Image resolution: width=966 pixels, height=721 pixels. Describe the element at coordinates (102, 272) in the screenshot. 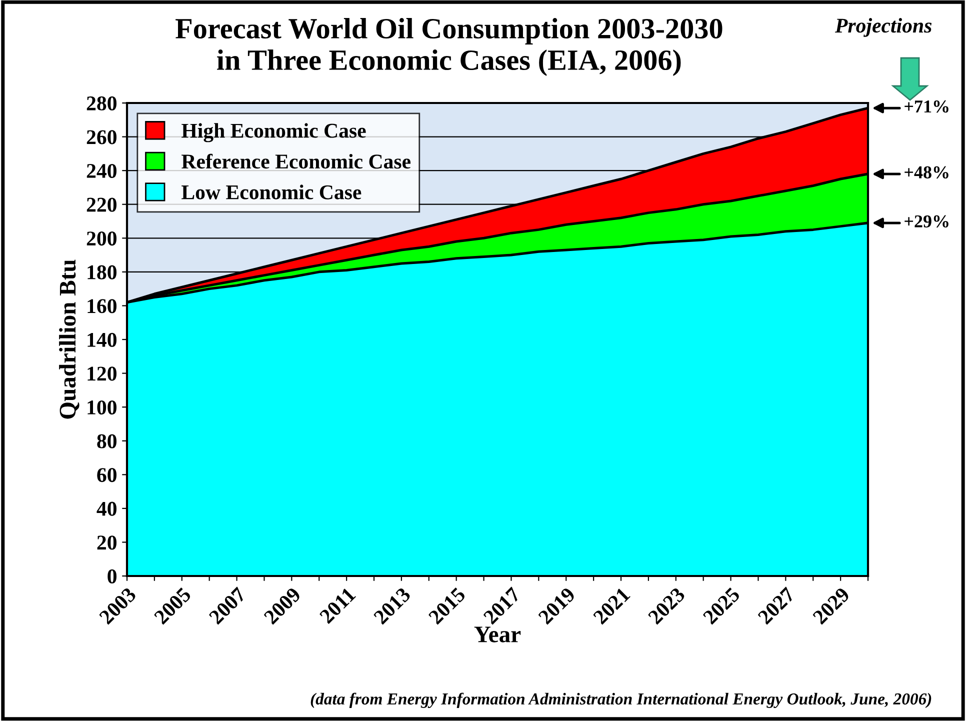

I see `y-tick-label: 180` at that location.